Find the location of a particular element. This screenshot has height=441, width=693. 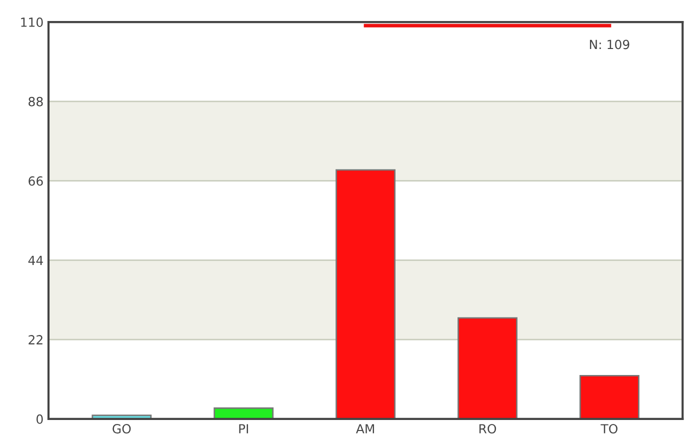

y-tick-label: 22 is located at coordinates (35, 339).